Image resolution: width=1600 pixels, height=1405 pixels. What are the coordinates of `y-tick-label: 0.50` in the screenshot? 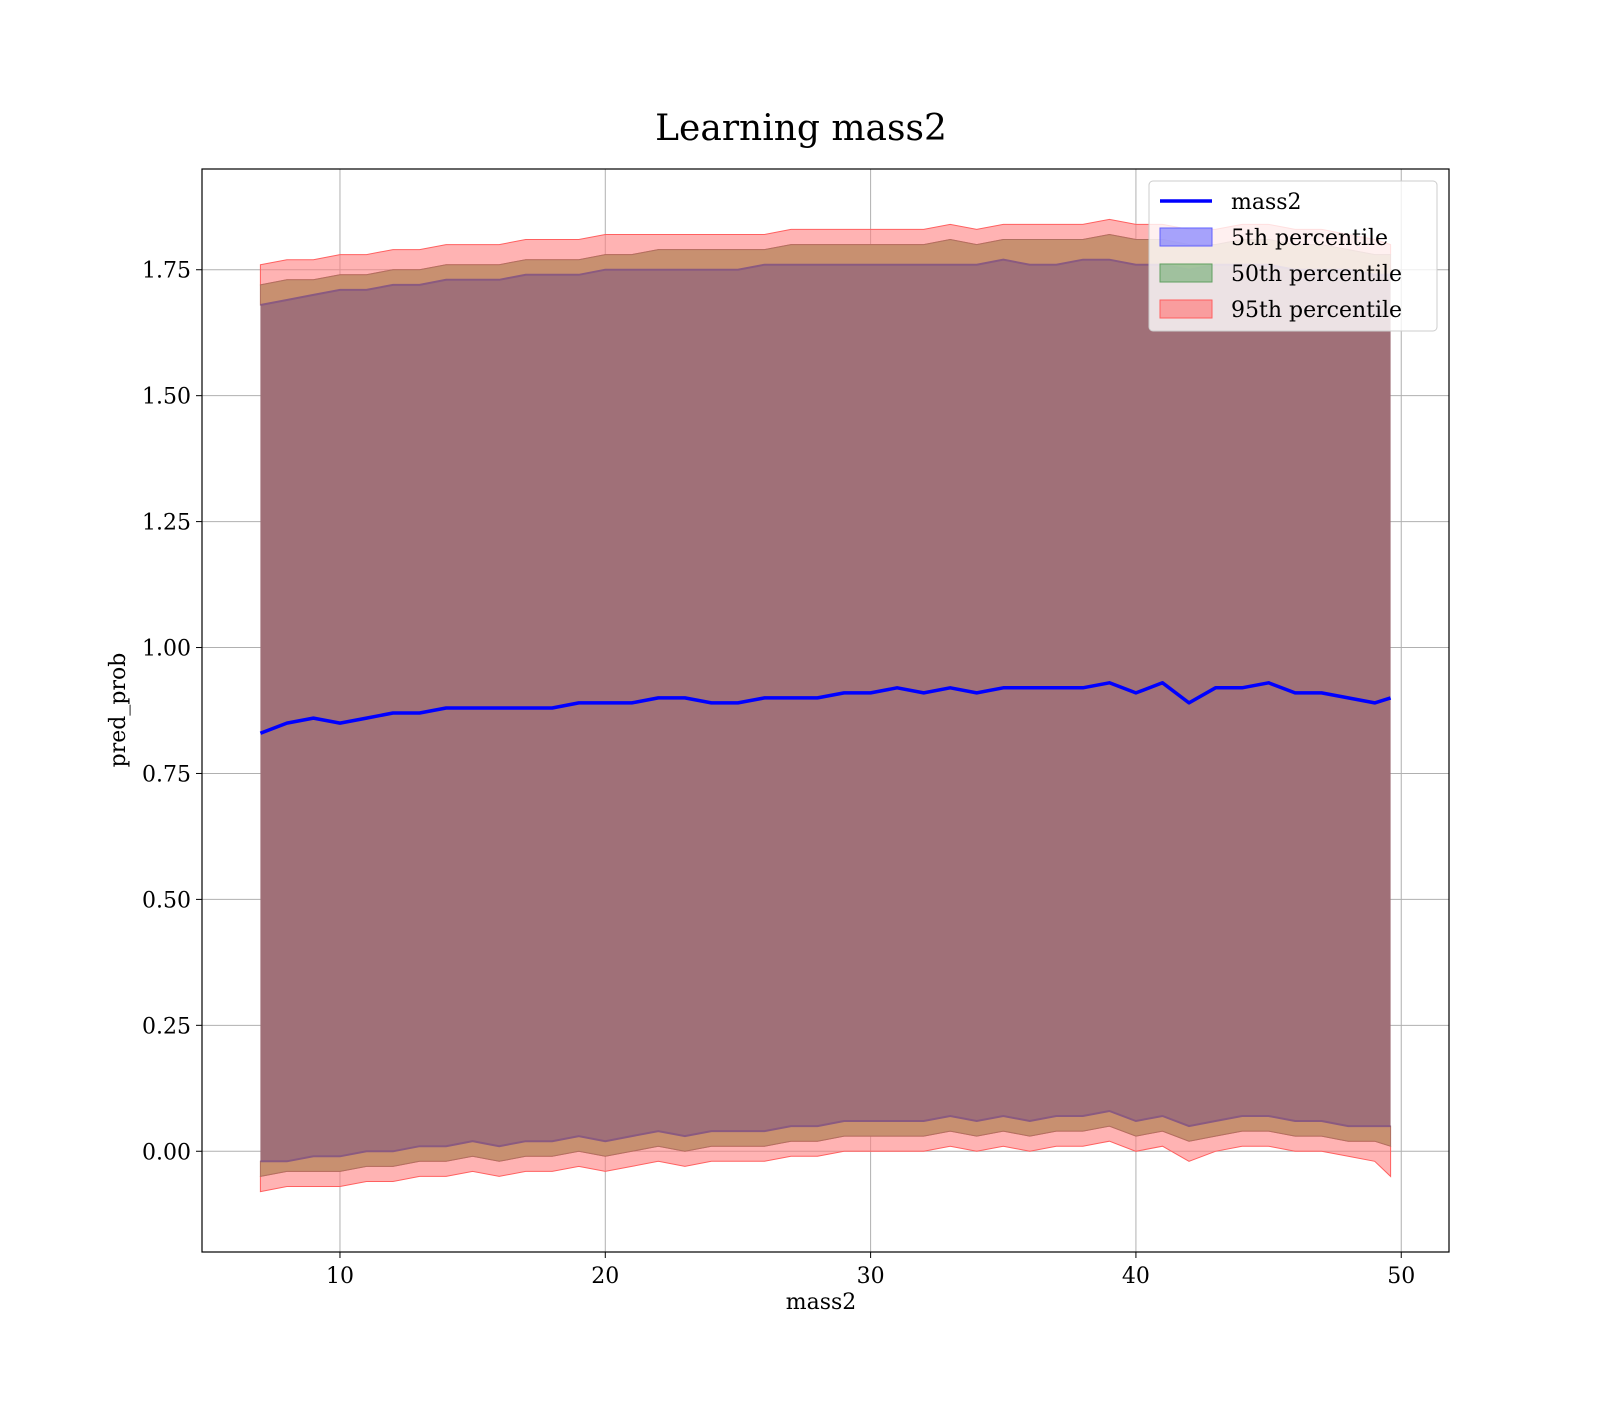 It's located at (166, 900).